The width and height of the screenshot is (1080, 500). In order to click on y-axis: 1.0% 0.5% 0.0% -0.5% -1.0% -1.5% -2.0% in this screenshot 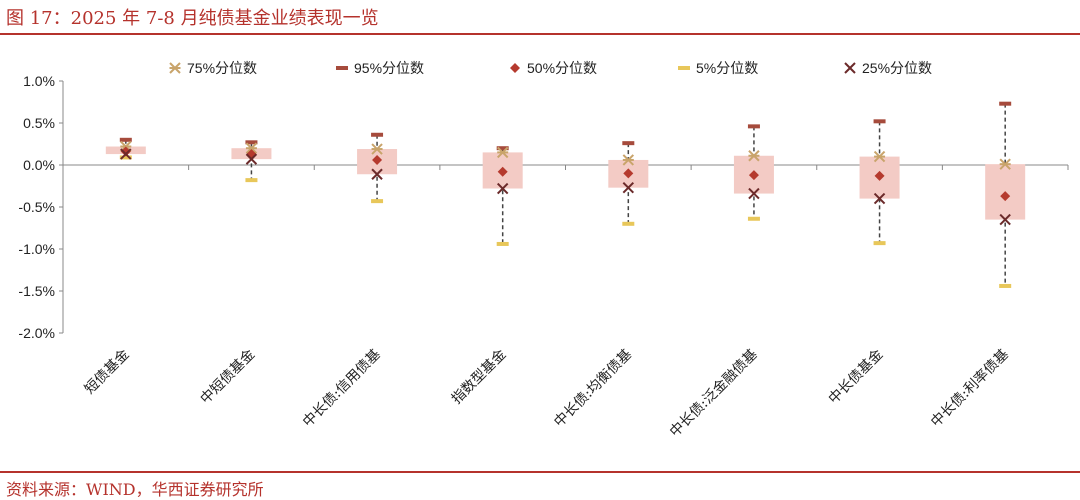, I will do `click(41, 207)`.